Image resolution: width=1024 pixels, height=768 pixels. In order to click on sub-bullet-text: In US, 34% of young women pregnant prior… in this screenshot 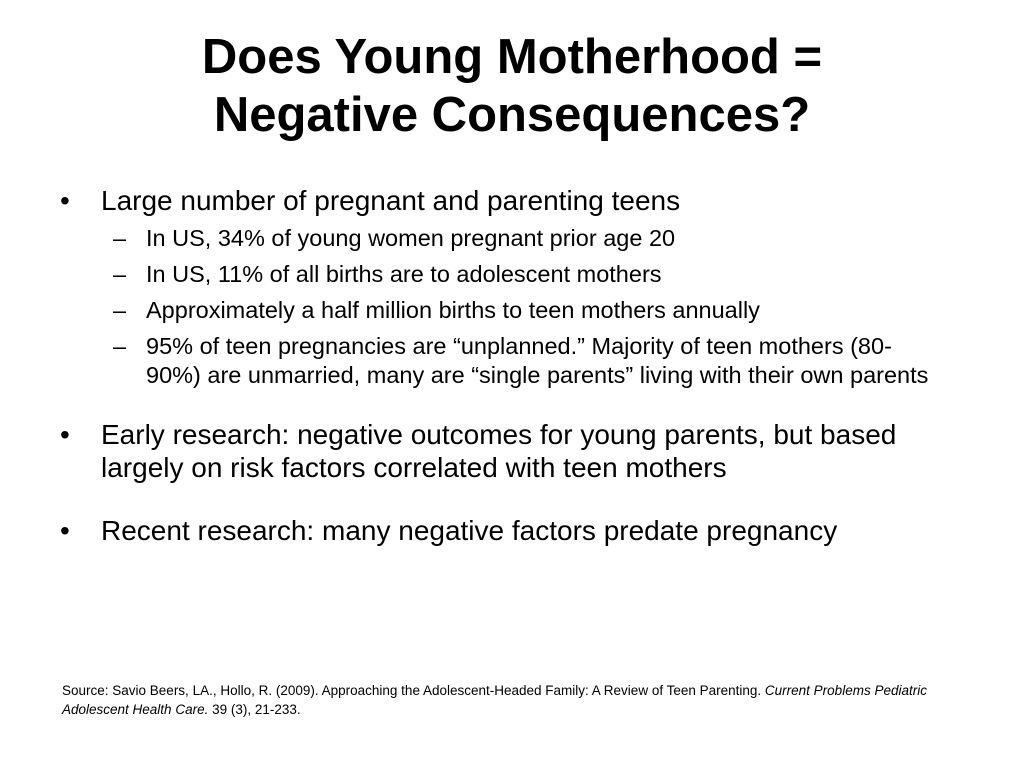, I will do `click(411, 238)`.